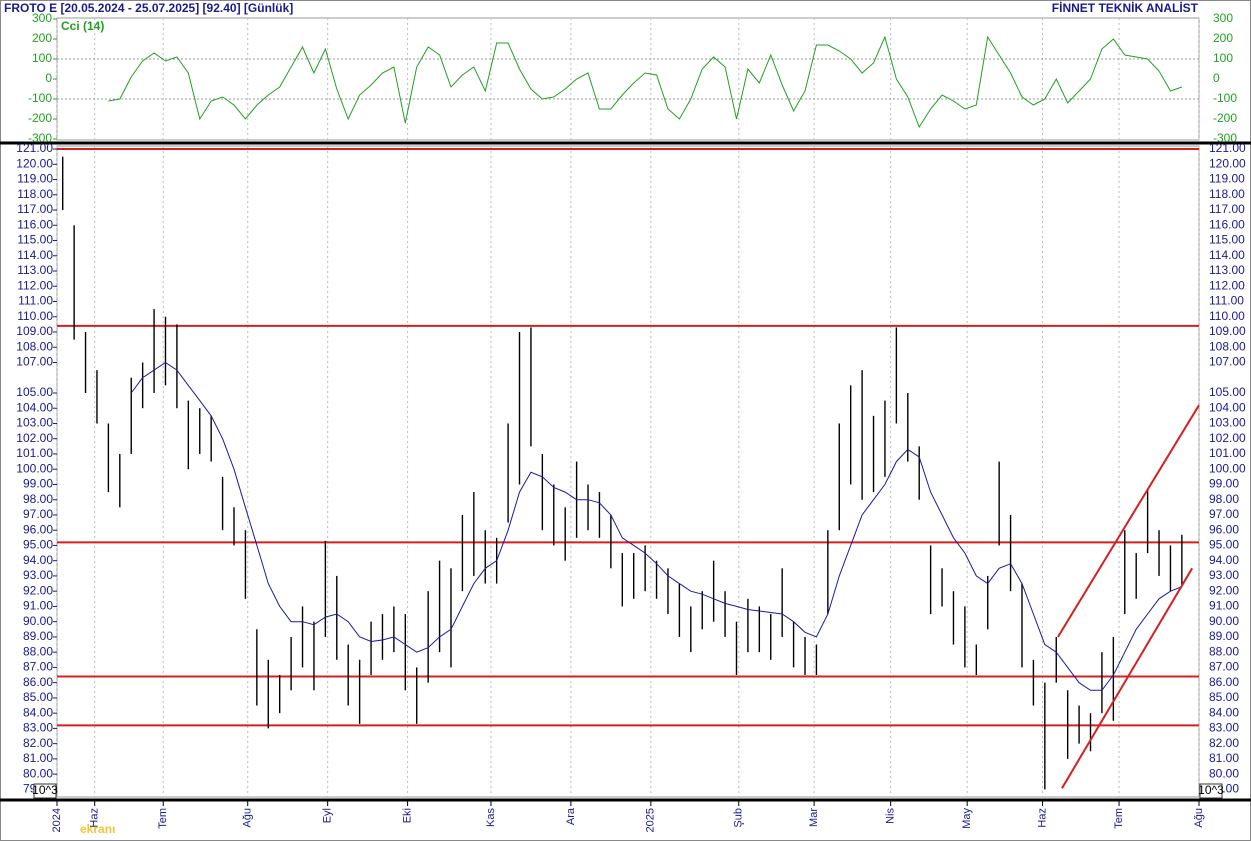 The image size is (1251, 841). I want to click on y-tick-label: 118.00, so click(1227, 194).